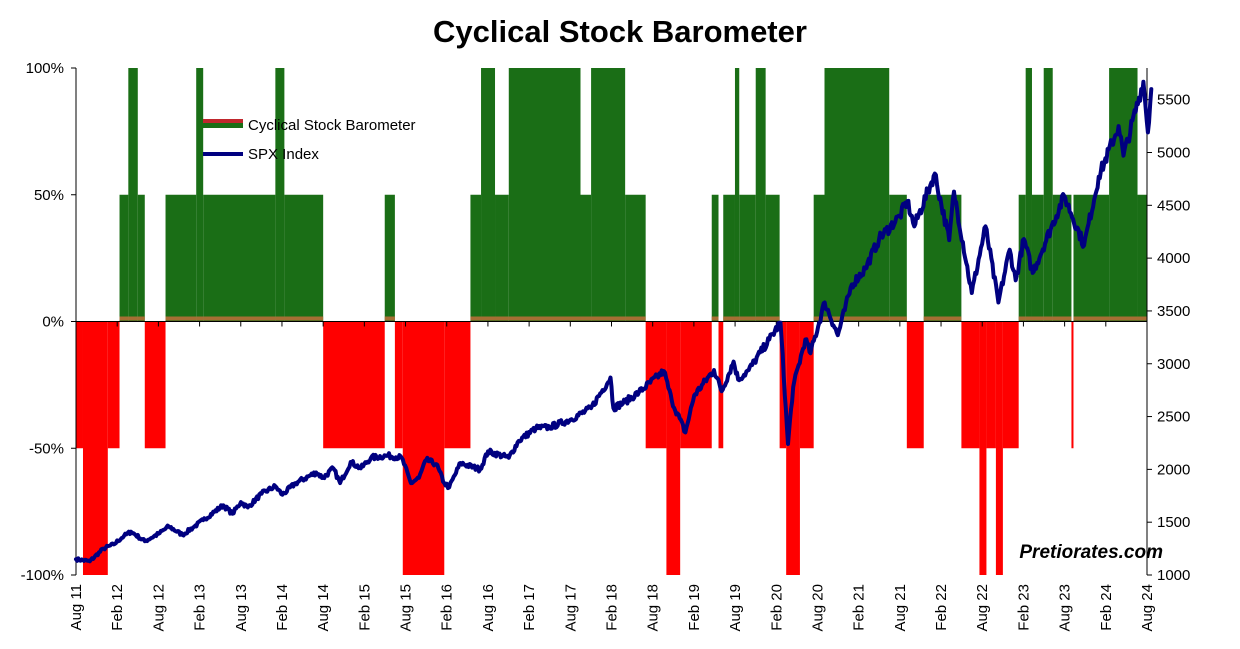  Describe the element at coordinates (620, 31) in the screenshot. I see `chart-title: Cyclical Stock Barometer` at that location.